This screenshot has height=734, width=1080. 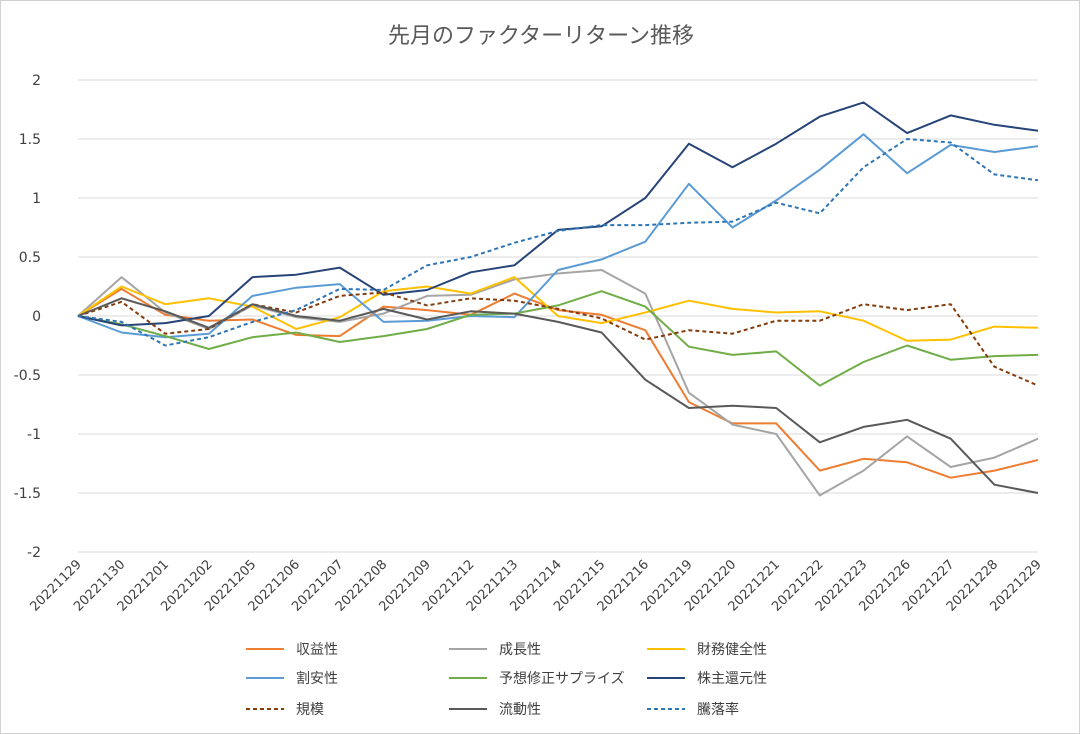 What do you see at coordinates (520, 710) in the screenshot?
I see `legend-label: 流動性` at bounding box center [520, 710].